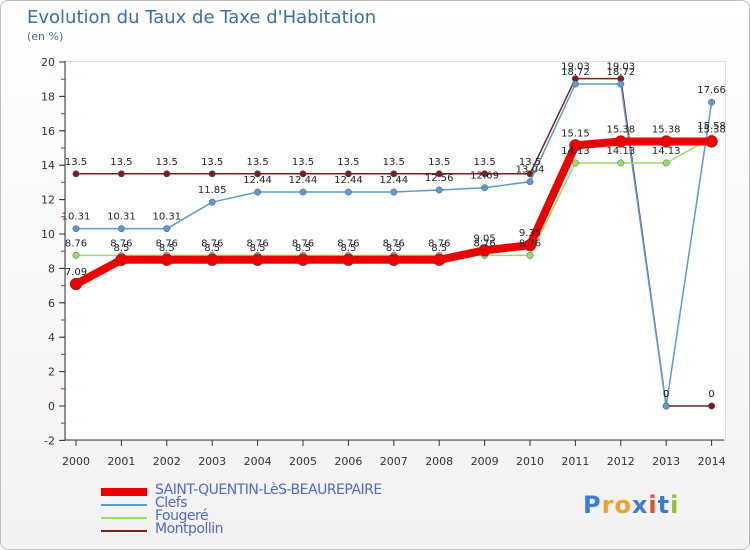  I want to click on data-label-saint-quentin-l-s-beaurepaire: 15.38, so click(711, 129).